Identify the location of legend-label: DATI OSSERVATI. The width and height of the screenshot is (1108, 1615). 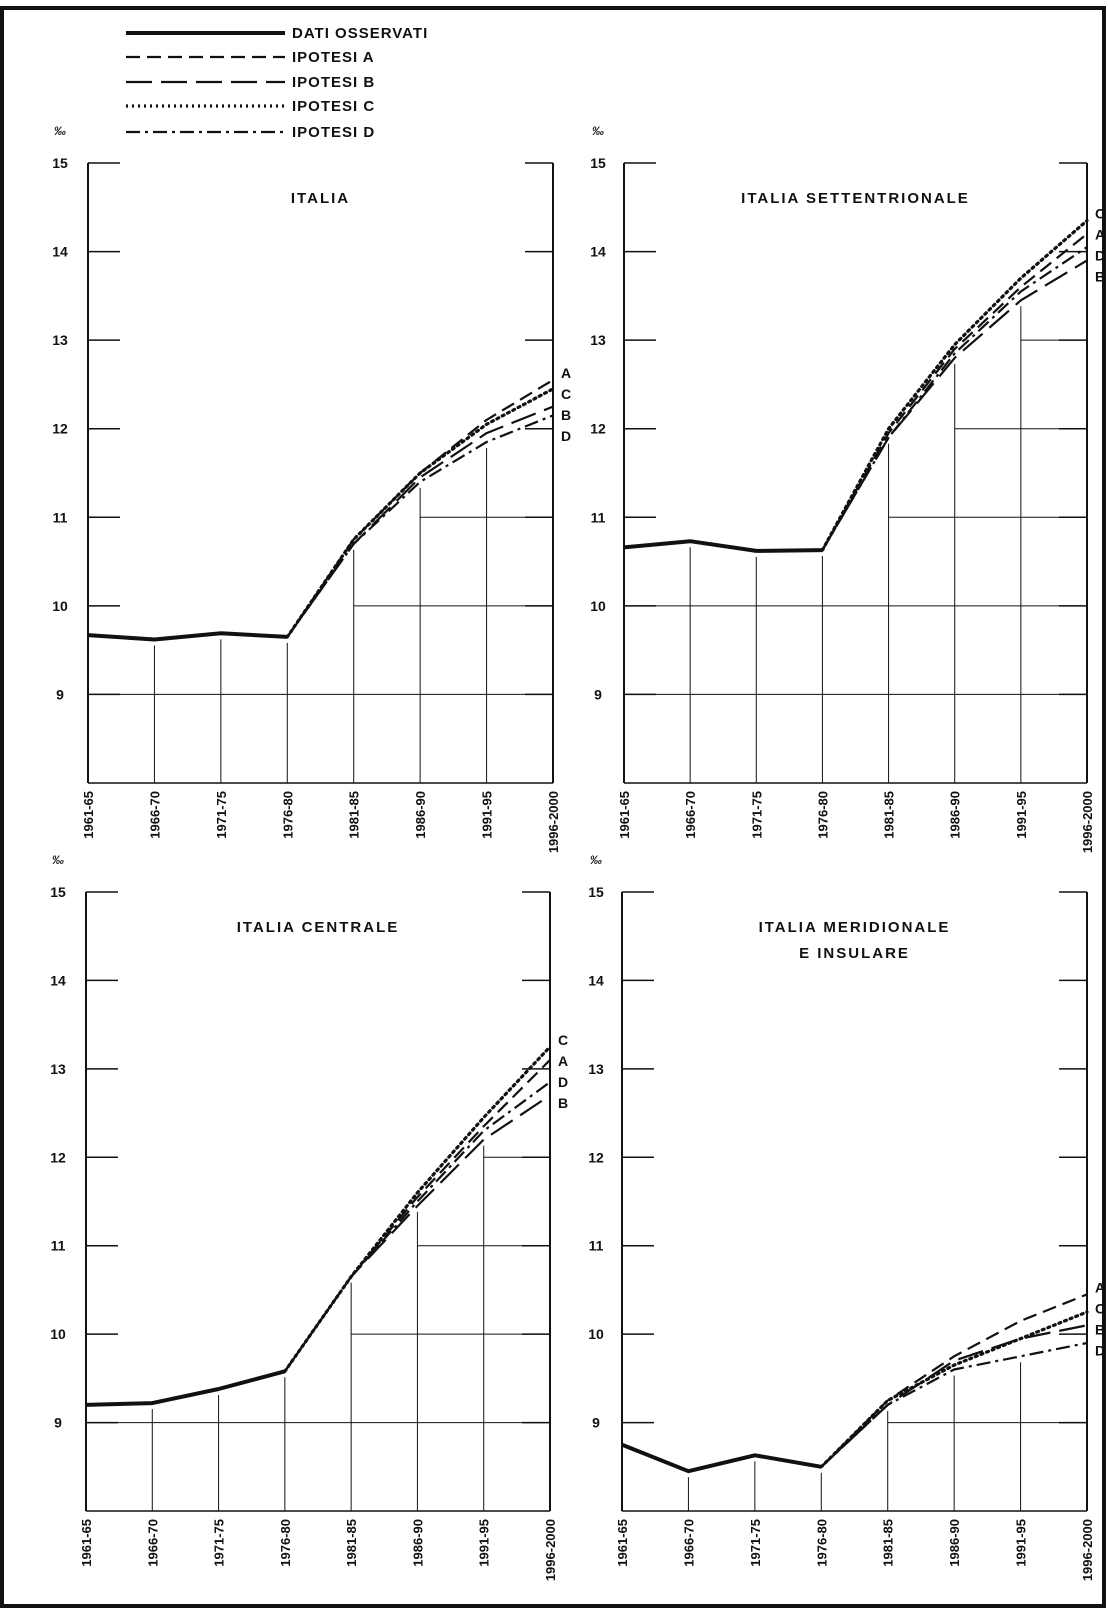
(360, 33).